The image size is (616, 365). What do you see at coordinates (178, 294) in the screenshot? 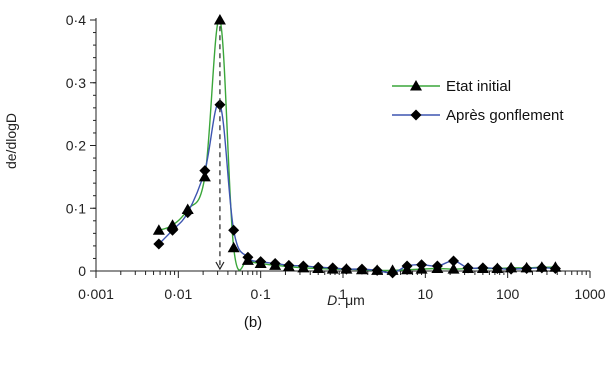
I see `x-tick-label: 0·01` at bounding box center [178, 294].